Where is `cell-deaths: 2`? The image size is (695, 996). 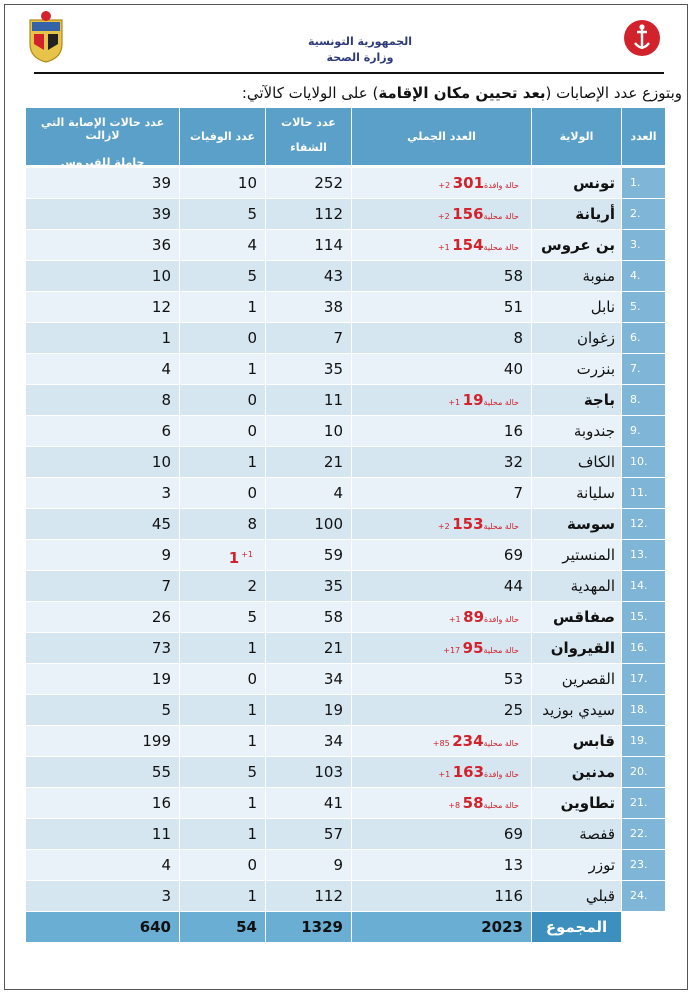 cell-deaths: 2 is located at coordinates (223, 586).